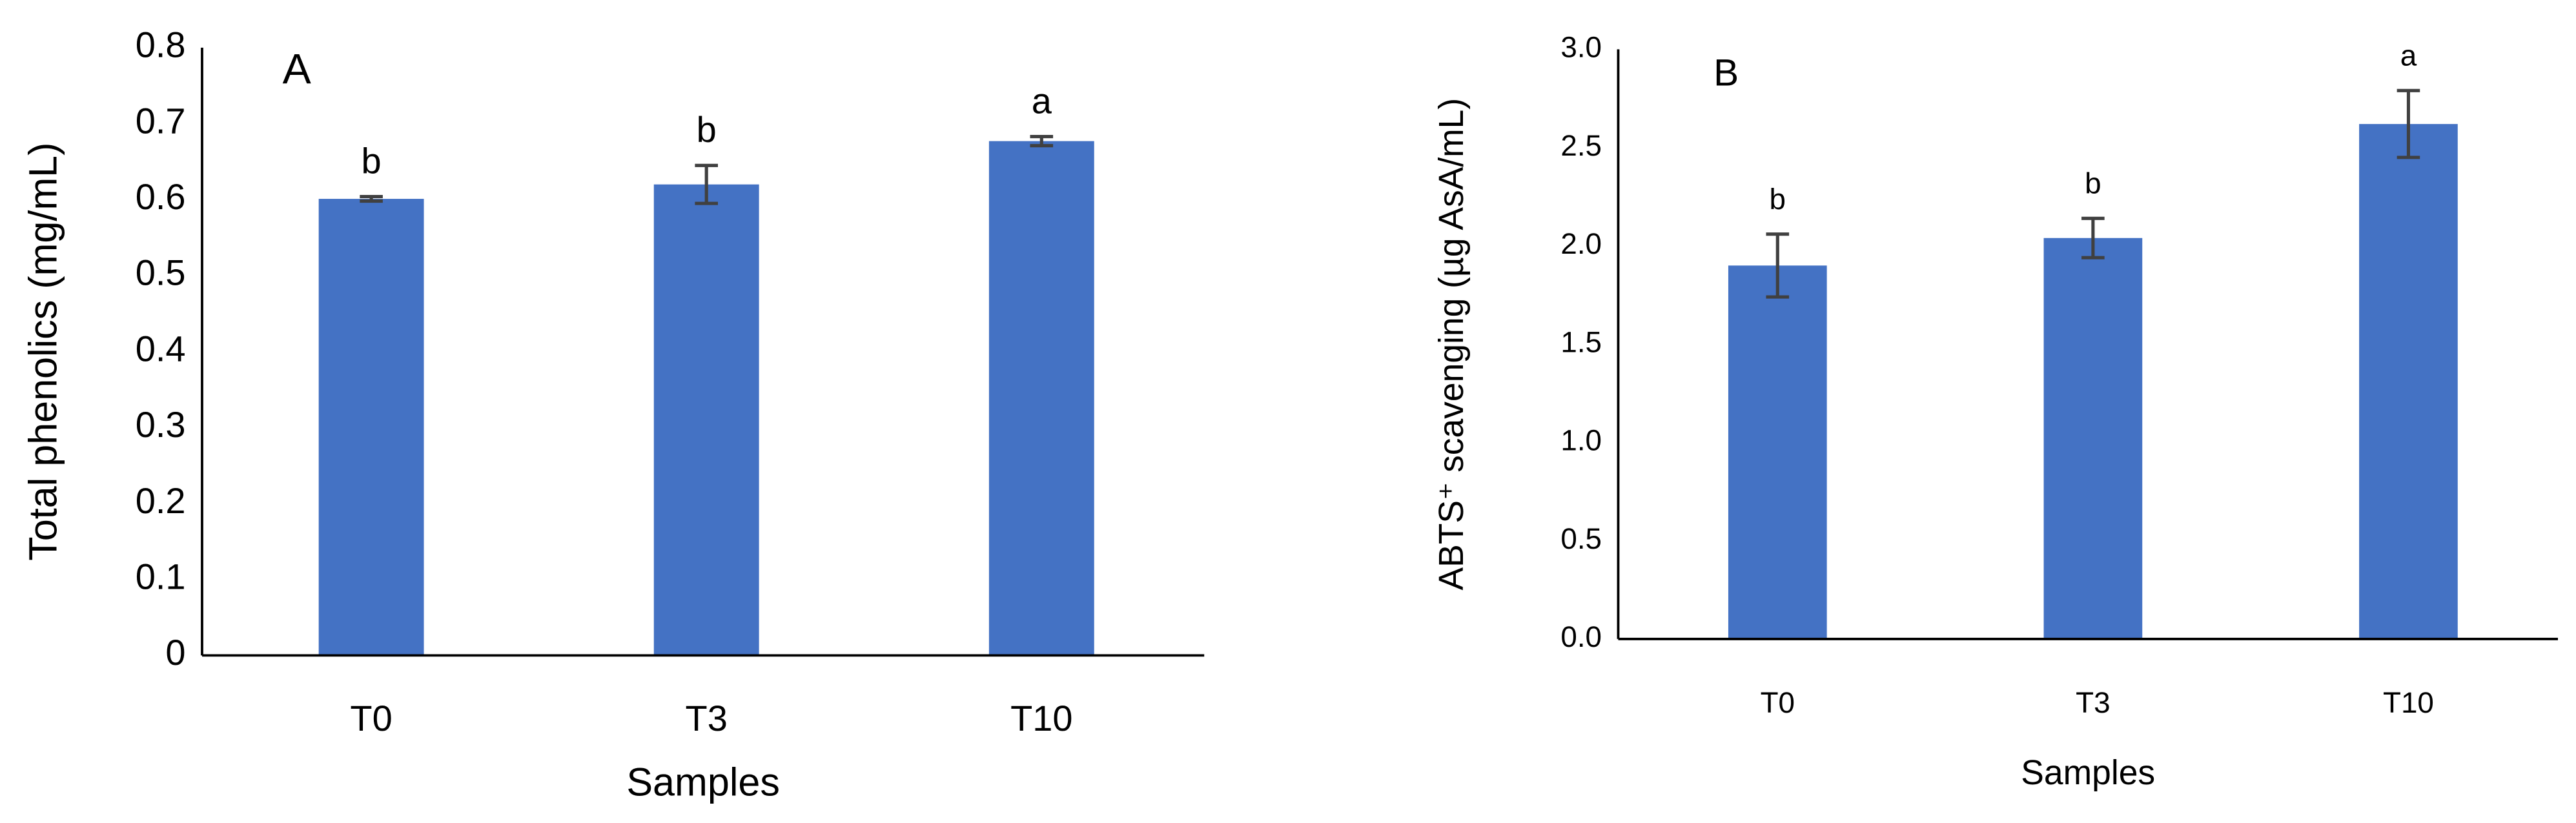 The height and width of the screenshot is (823, 2576). I want to click on y-tick-label: 1.5, so click(1581, 341).